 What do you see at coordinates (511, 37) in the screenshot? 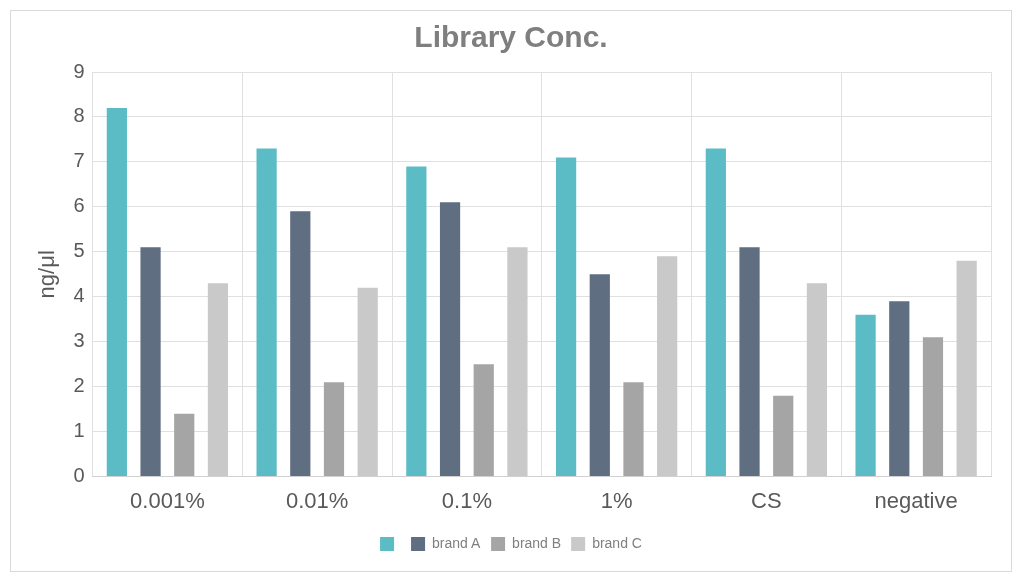
I see `chart-title: Library Conc.` at bounding box center [511, 37].